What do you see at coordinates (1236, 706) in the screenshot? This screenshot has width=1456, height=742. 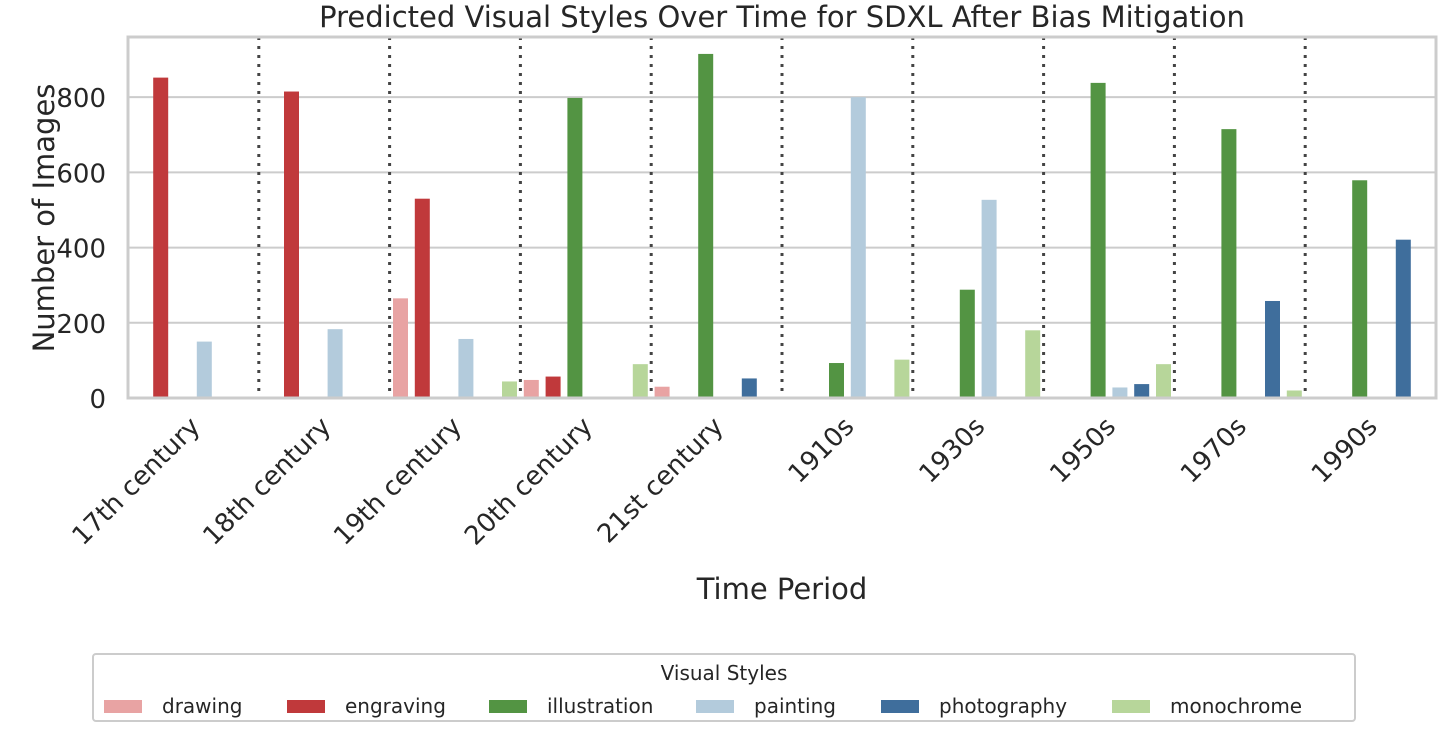 I see `legend-label: monochrome` at bounding box center [1236, 706].